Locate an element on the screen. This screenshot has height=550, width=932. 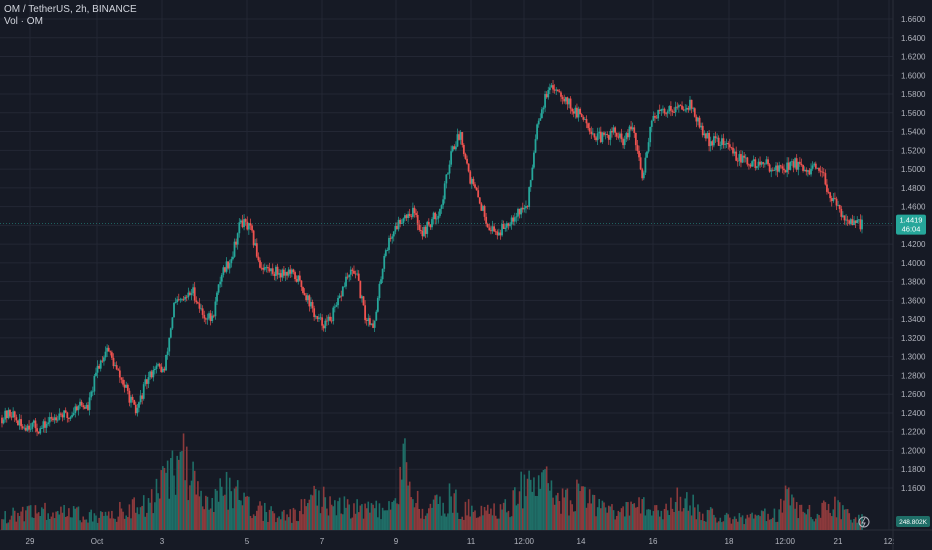
symbol-title: OM / TetherUS, 2h, BINANCE is located at coordinates (70, 10).